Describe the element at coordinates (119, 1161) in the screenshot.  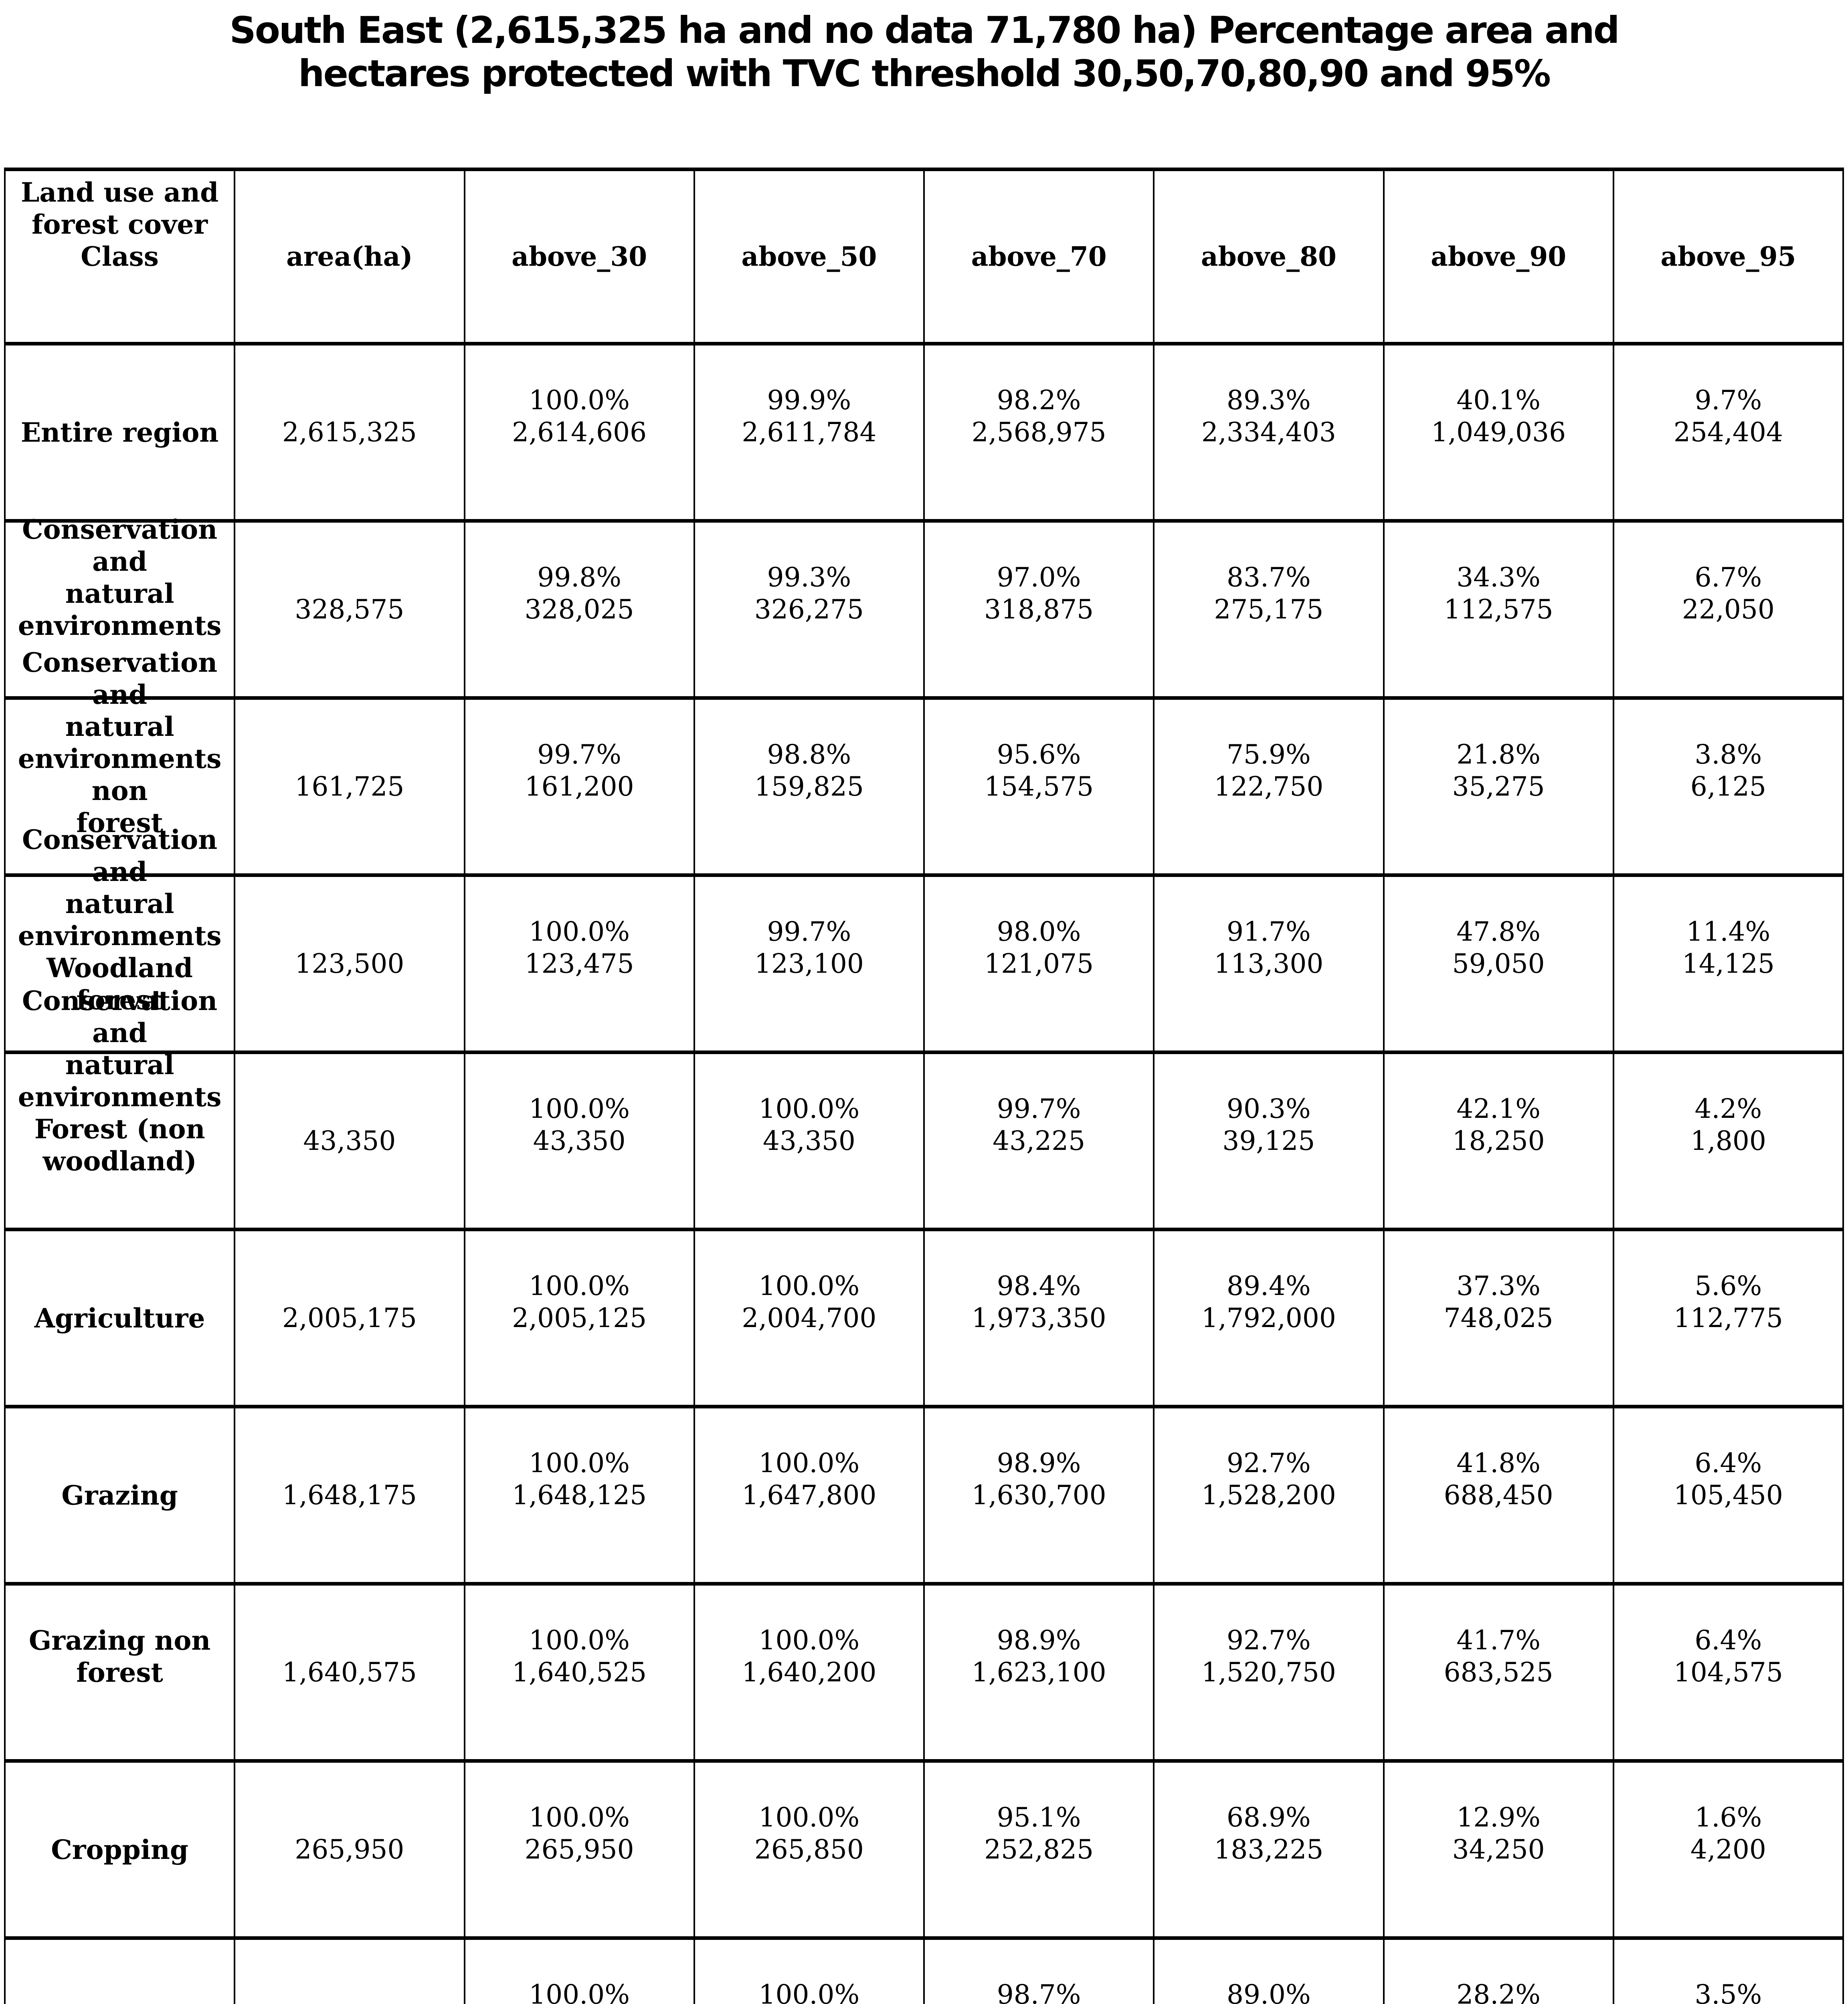
I see `row-label-line: woodland)` at that location.